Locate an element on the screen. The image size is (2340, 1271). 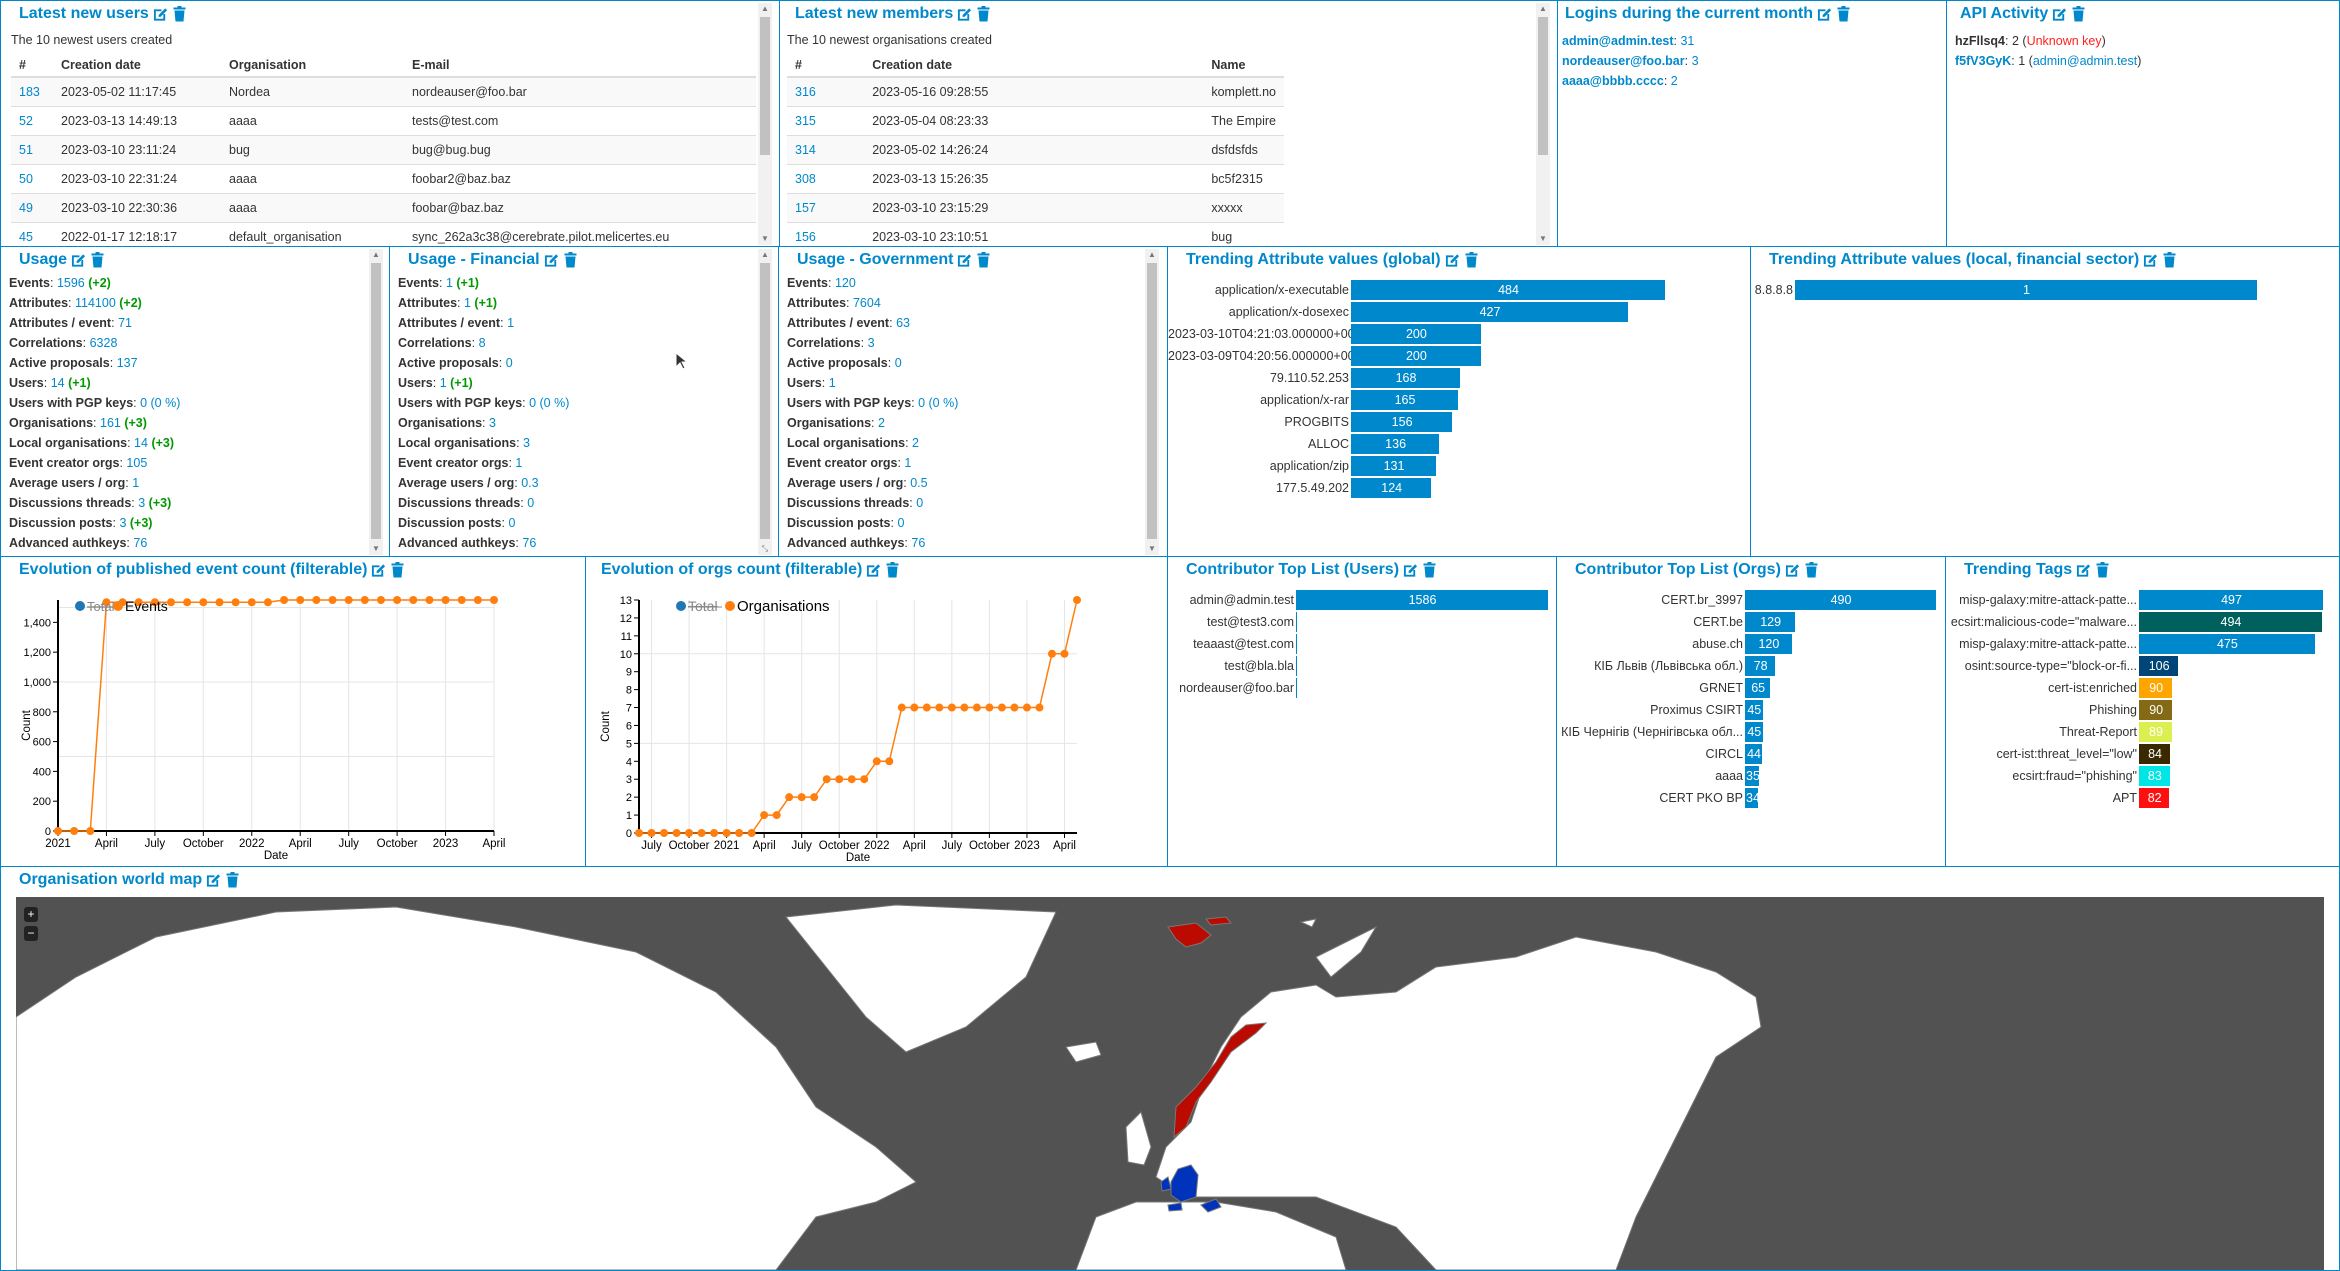
table-row: 157 2023-03-10 23:15:29 xxxxx is located at coordinates (1035, 208).